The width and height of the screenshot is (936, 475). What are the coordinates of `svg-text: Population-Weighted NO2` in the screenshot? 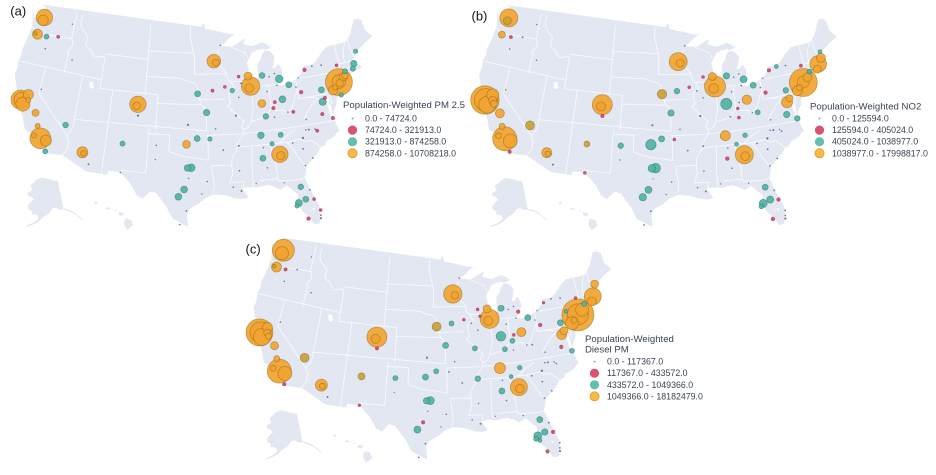 It's located at (865, 107).